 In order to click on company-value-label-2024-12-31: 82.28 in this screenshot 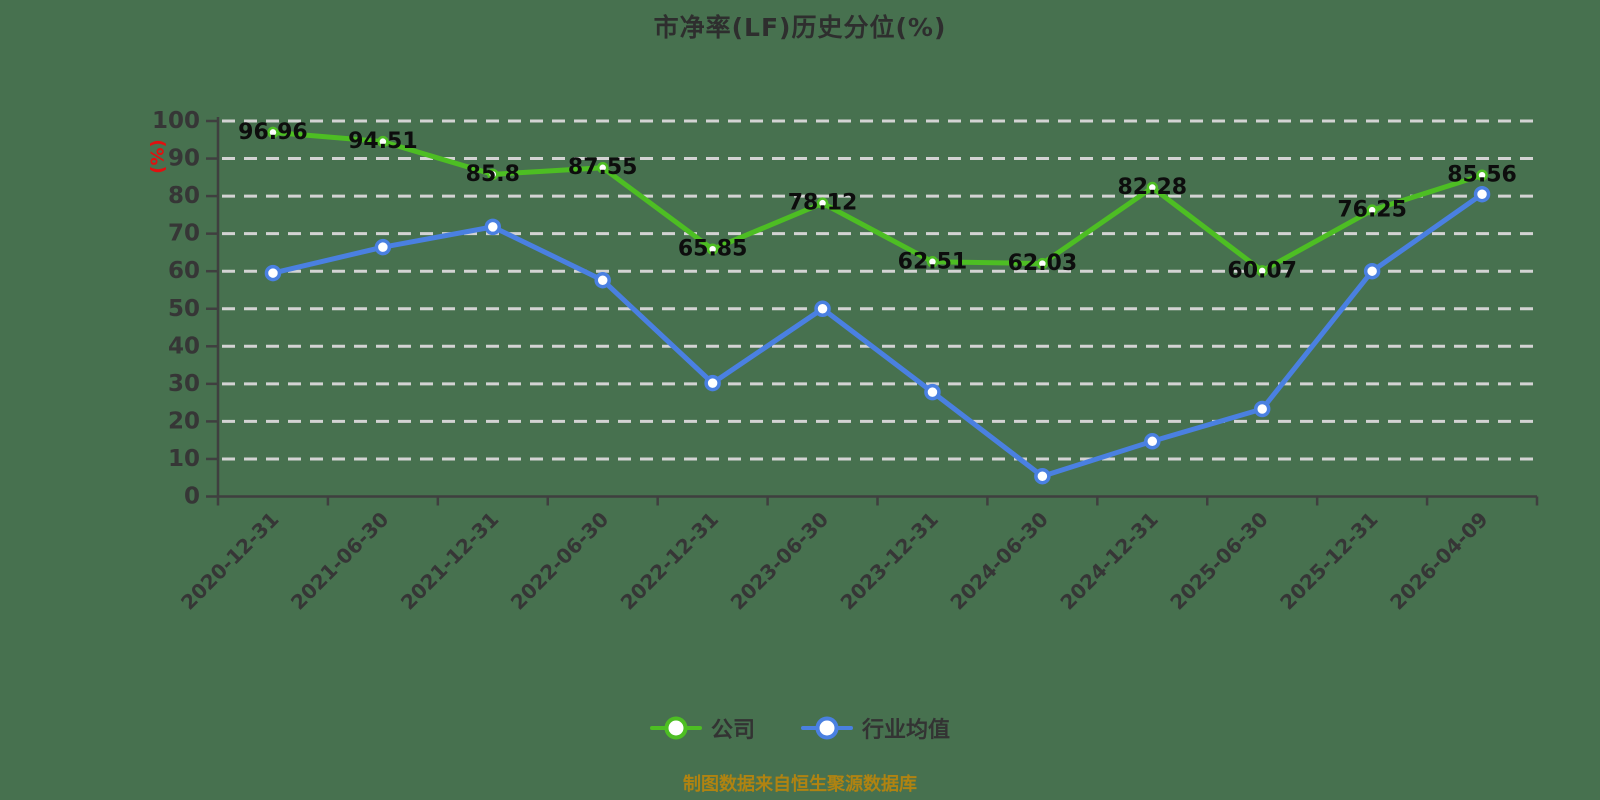, I will do `click(1152, 187)`.